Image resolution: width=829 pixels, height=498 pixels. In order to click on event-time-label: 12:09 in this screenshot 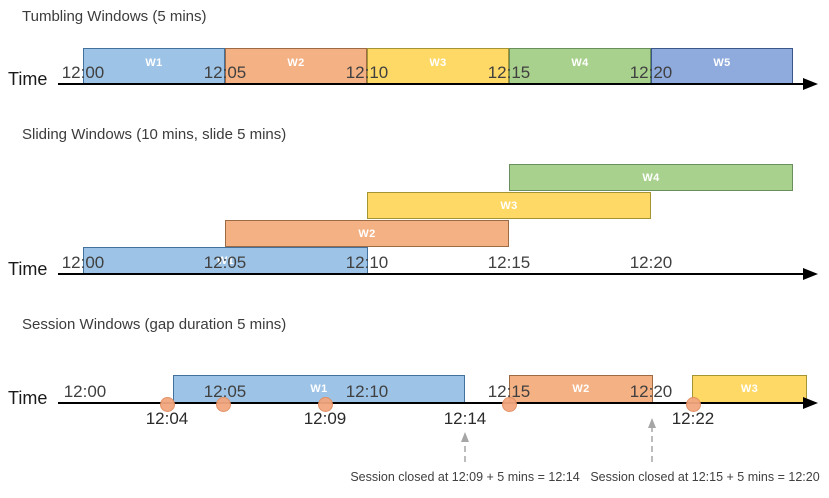, I will do `click(325, 418)`.